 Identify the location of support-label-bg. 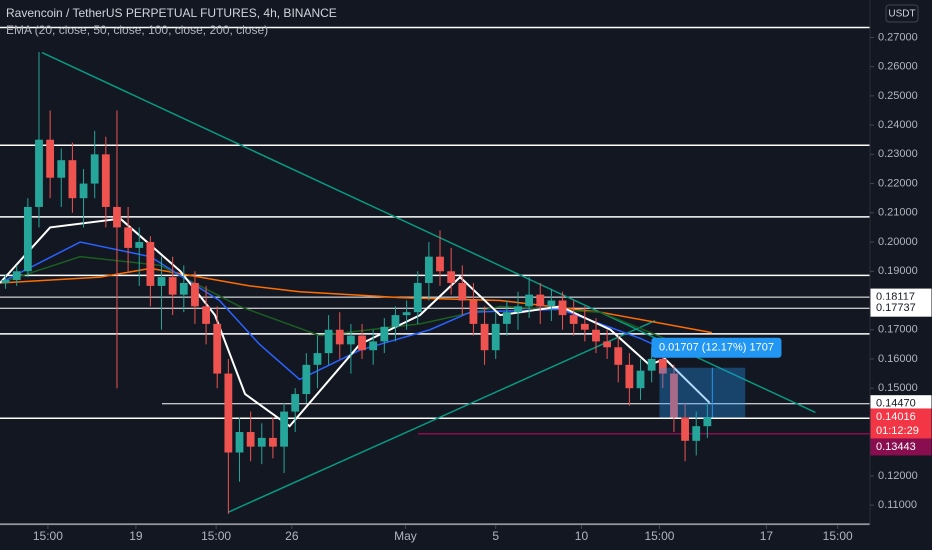
(901, 447).